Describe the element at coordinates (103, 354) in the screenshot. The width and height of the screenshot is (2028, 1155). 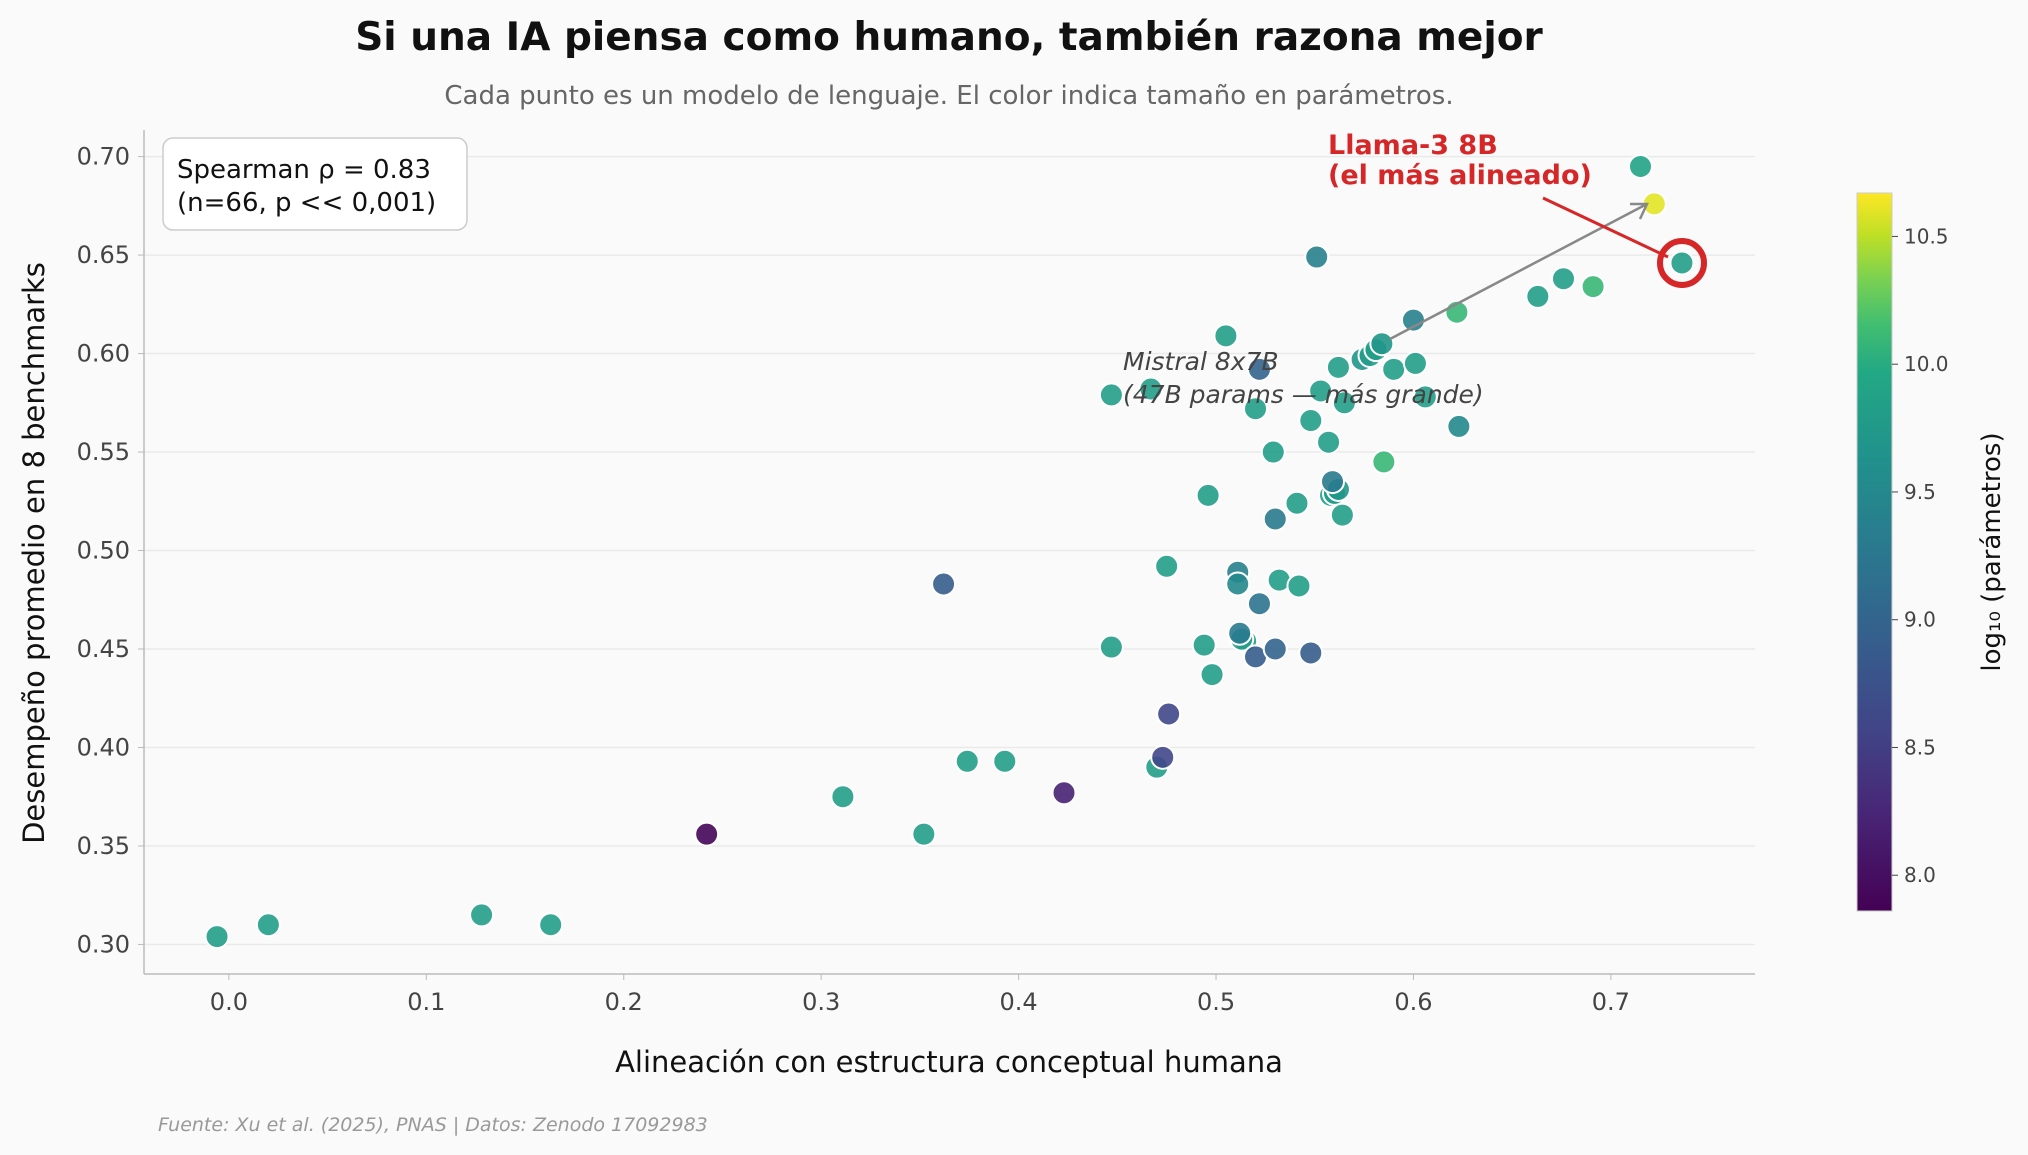
I see `y-tick-label: 0.60` at that location.